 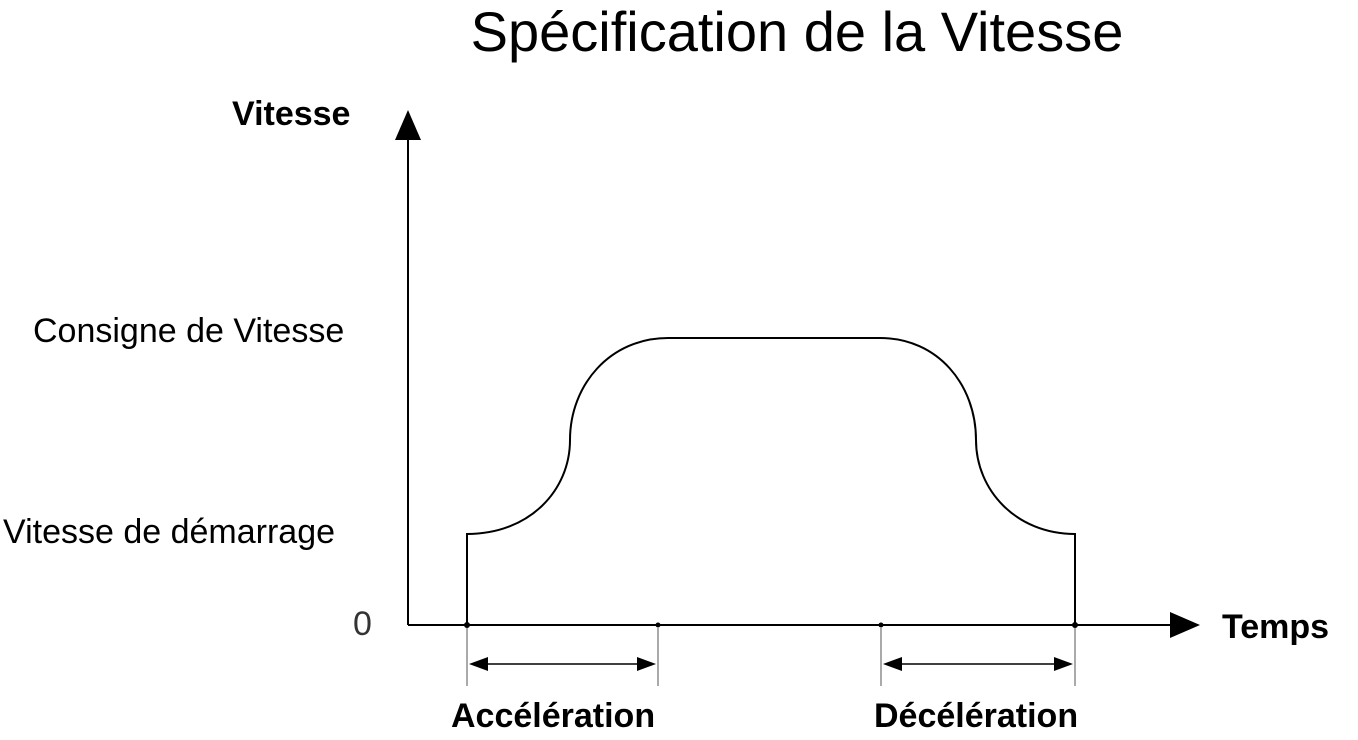 I want to click on deceleration-label: Décélération, so click(x=976, y=716).